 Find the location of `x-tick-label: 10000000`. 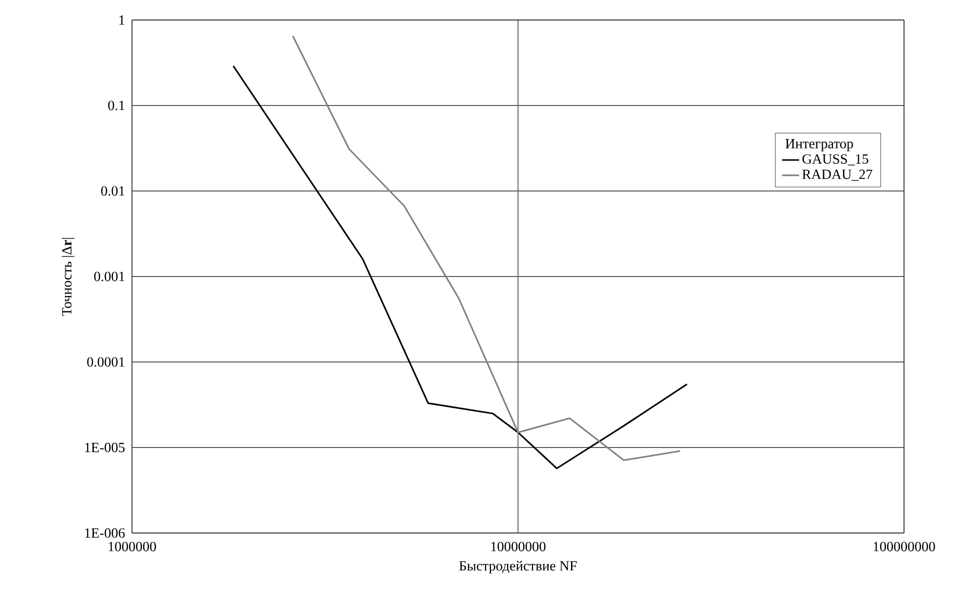

x-tick-label: 10000000 is located at coordinates (518, 547).